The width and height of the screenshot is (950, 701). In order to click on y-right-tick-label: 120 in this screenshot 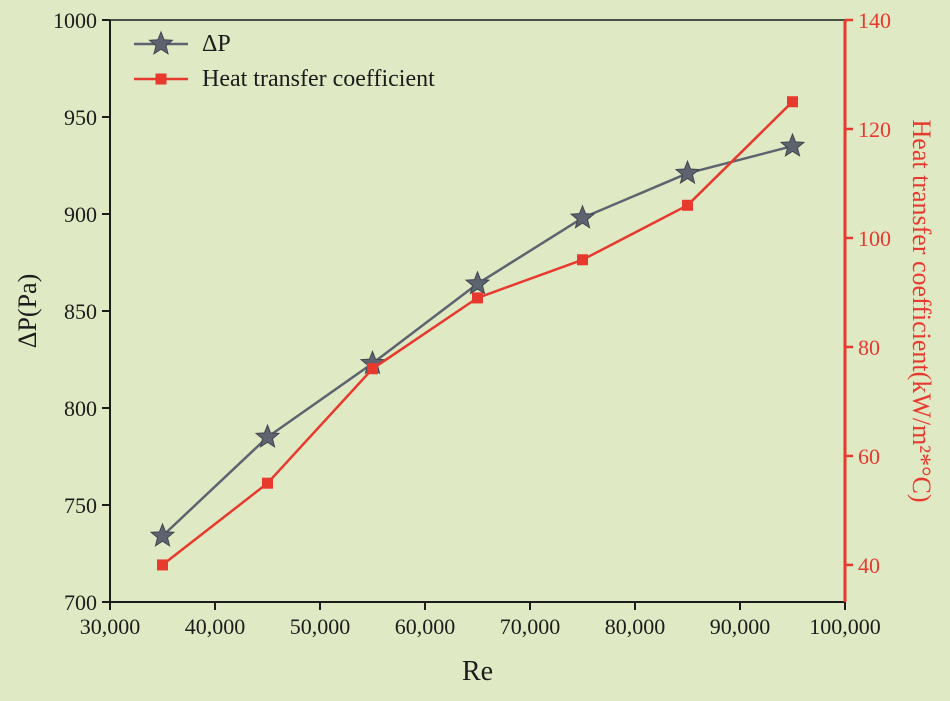, I will do `click(874, 129)`.